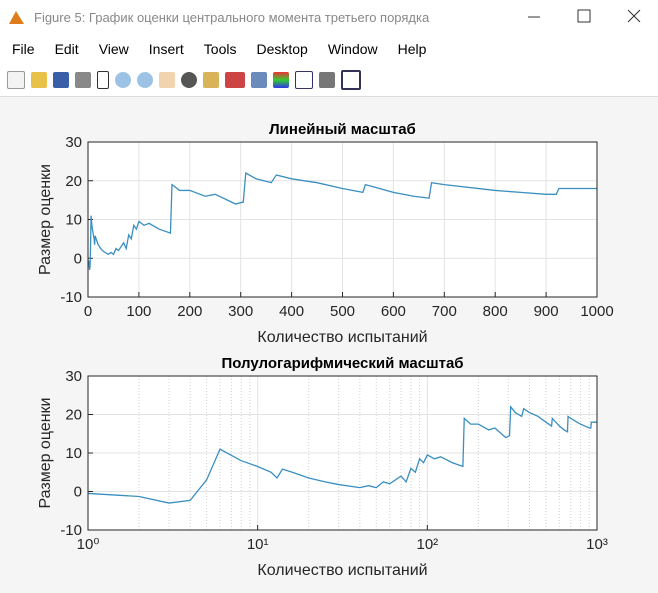  Describe the element at coordinates (304, 80) in the screenshot. I see `legend-icon` at that location.